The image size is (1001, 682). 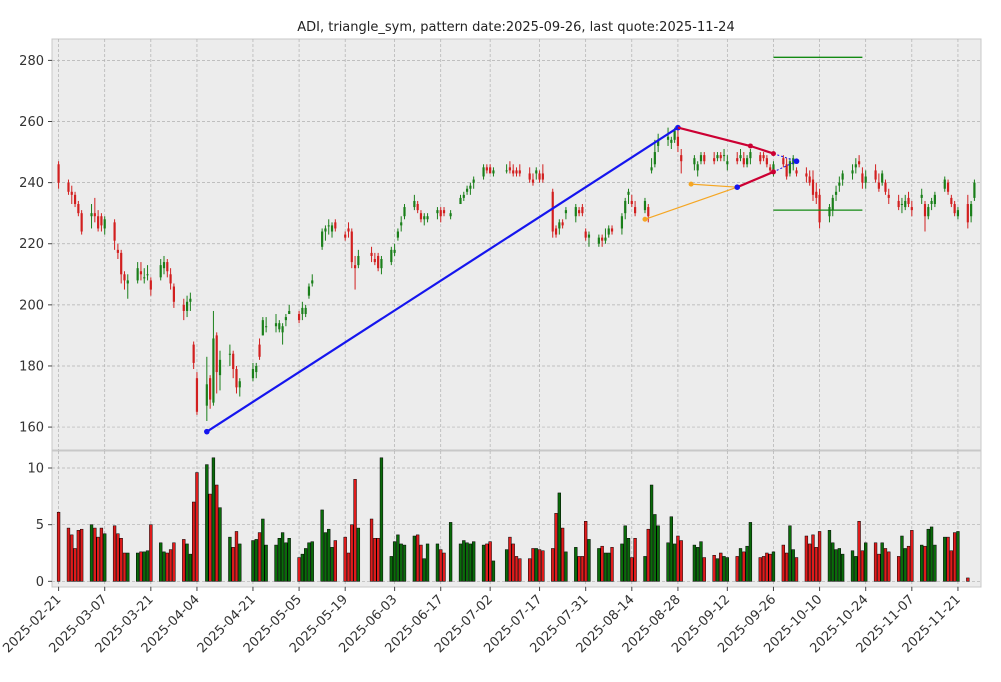 What do you see at coordinates (31, 305) in the screenshot?
I see `price-tick-label: 200` at bounding box center [31, 305].